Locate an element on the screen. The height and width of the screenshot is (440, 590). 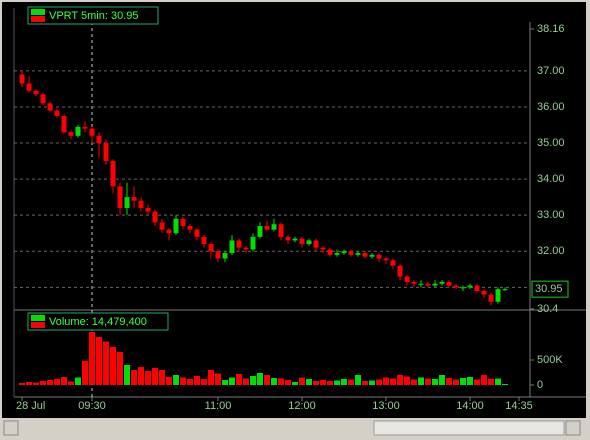
volume-legend: Volume: 14,479,400 is located at coordinates (98, 321).